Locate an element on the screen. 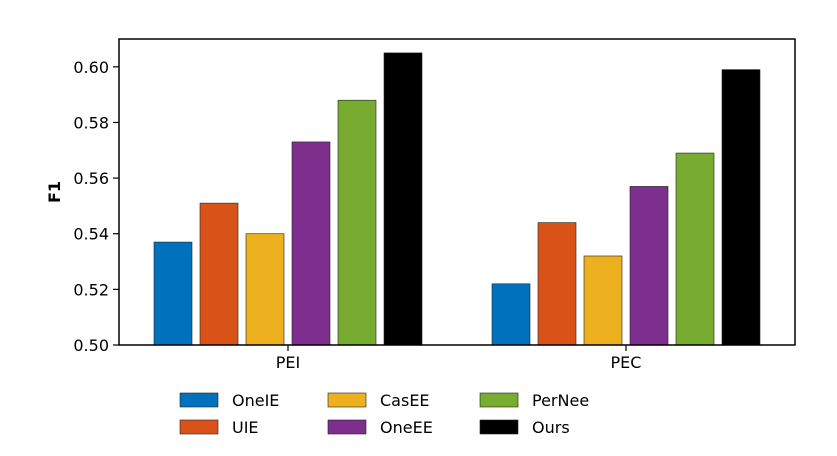 The height and width of the screenshot is (456, 837). bar-pernee-pec is located at coordinates (695, 249).